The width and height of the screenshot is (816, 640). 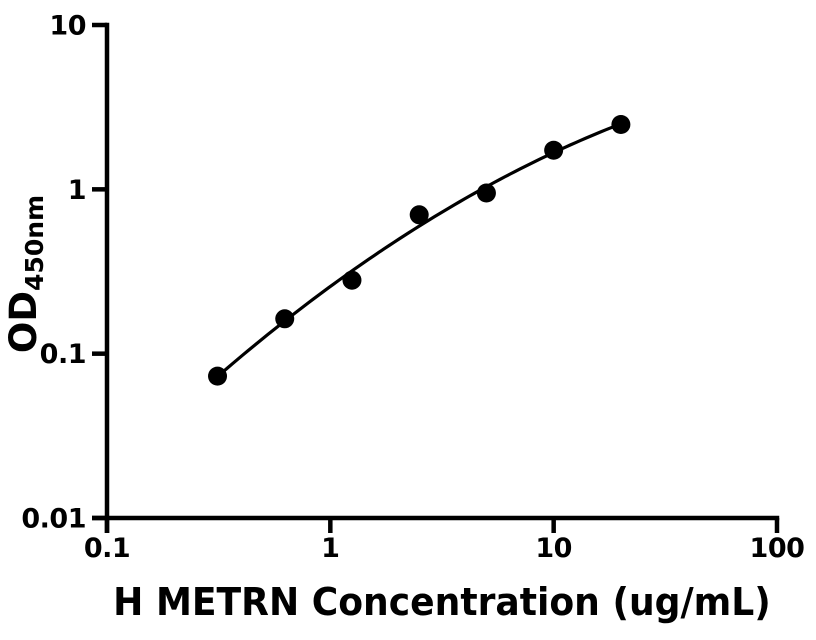 I want to click on y-tick-label: 10, so click(x=67, y=26).